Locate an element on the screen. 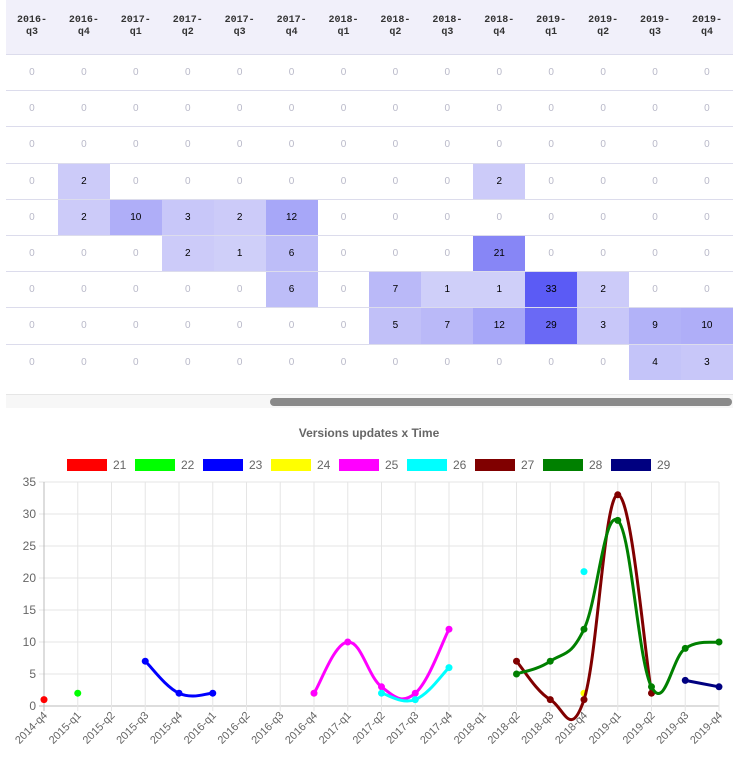 The height and width of the screenshot is (771, 739). legend-label: 23 is located at coordinates (256, 465).